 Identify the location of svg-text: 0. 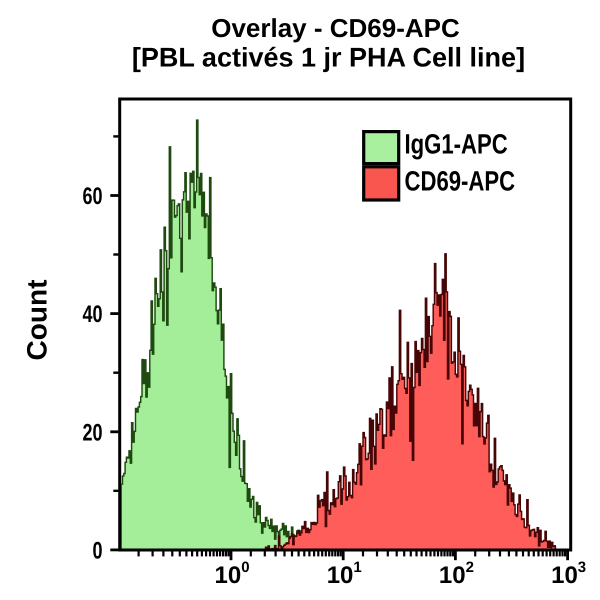
(97, 550).